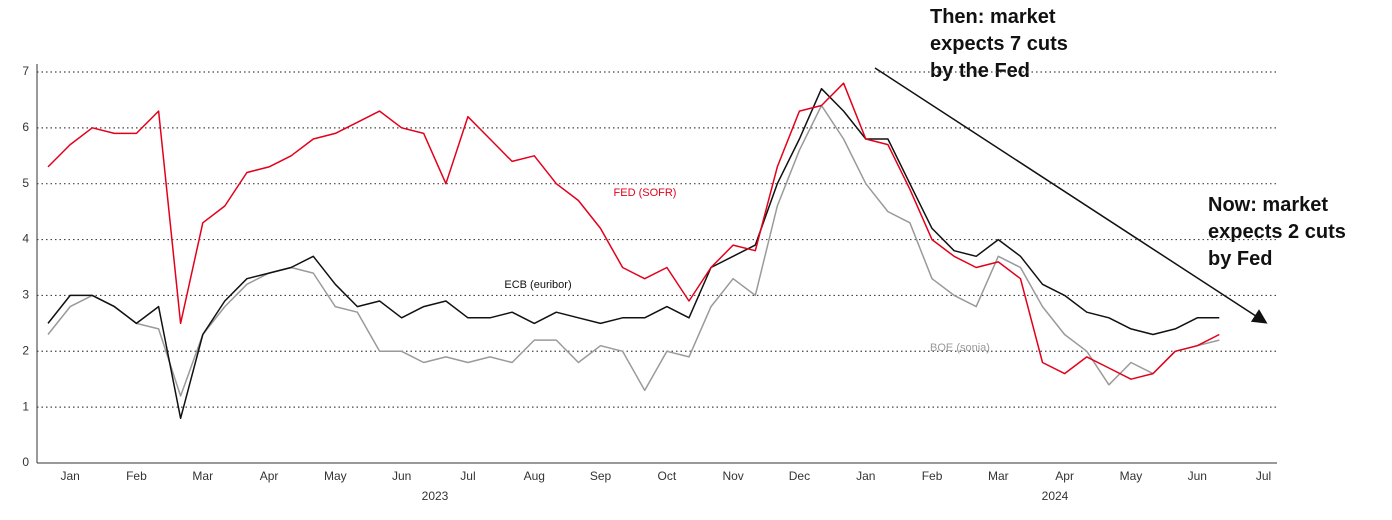  I want to click on y-tick-label: 4, so click(25, 239).